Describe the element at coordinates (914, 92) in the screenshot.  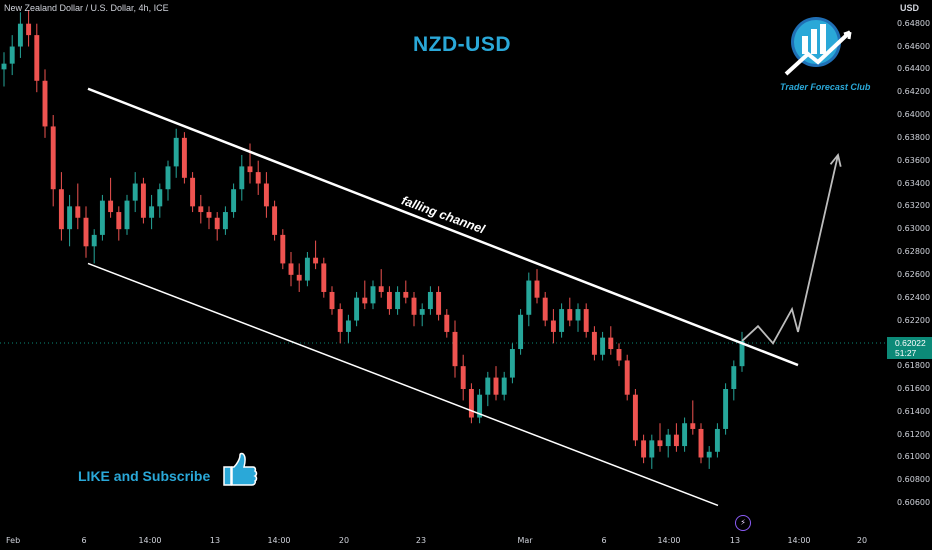
I see `y-tick-label: 0.64200` at that location.